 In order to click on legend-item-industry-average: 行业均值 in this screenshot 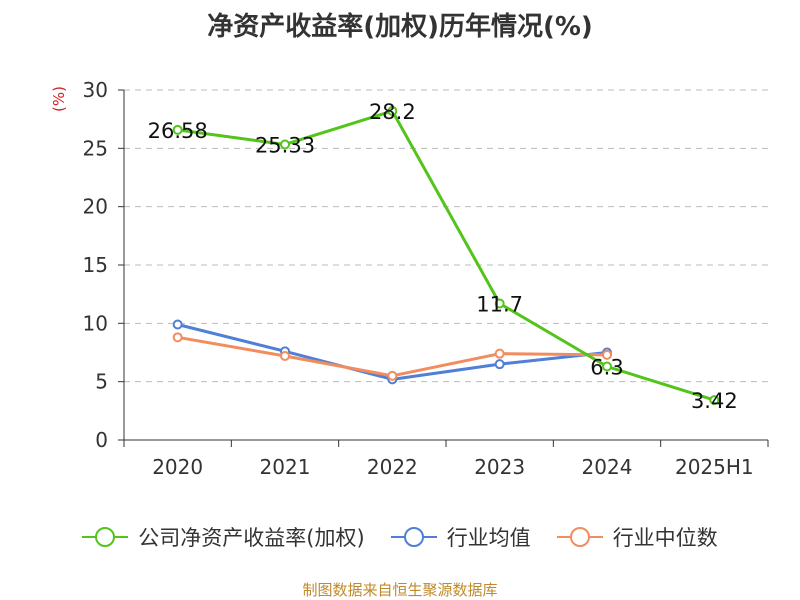, I will do `click(460, 537)`.